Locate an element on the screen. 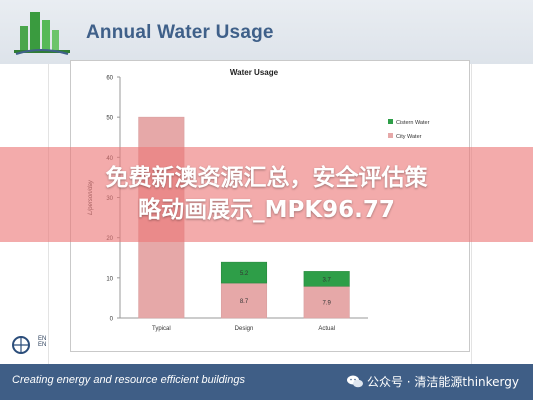 The image size is (533, 400). x-tick-label: Actual is located at coordinates (326, 329).